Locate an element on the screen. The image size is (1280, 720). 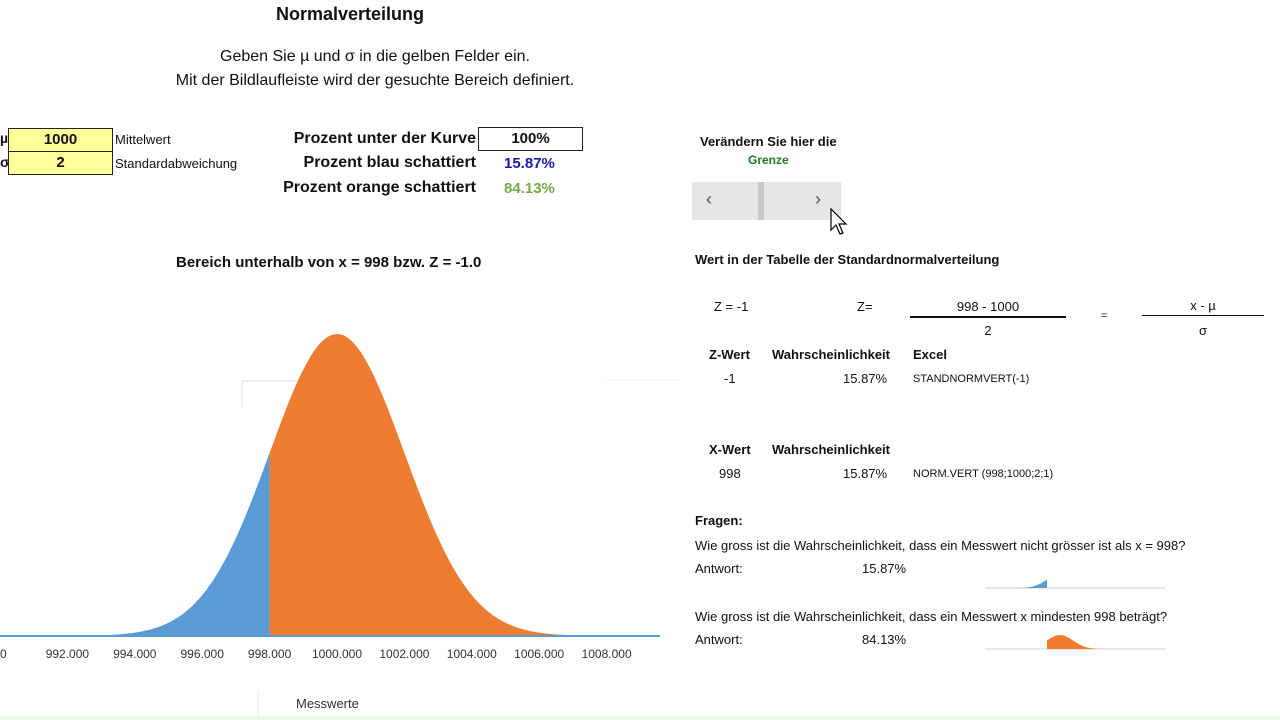
formula-line is located at coordinates (1203, 315).